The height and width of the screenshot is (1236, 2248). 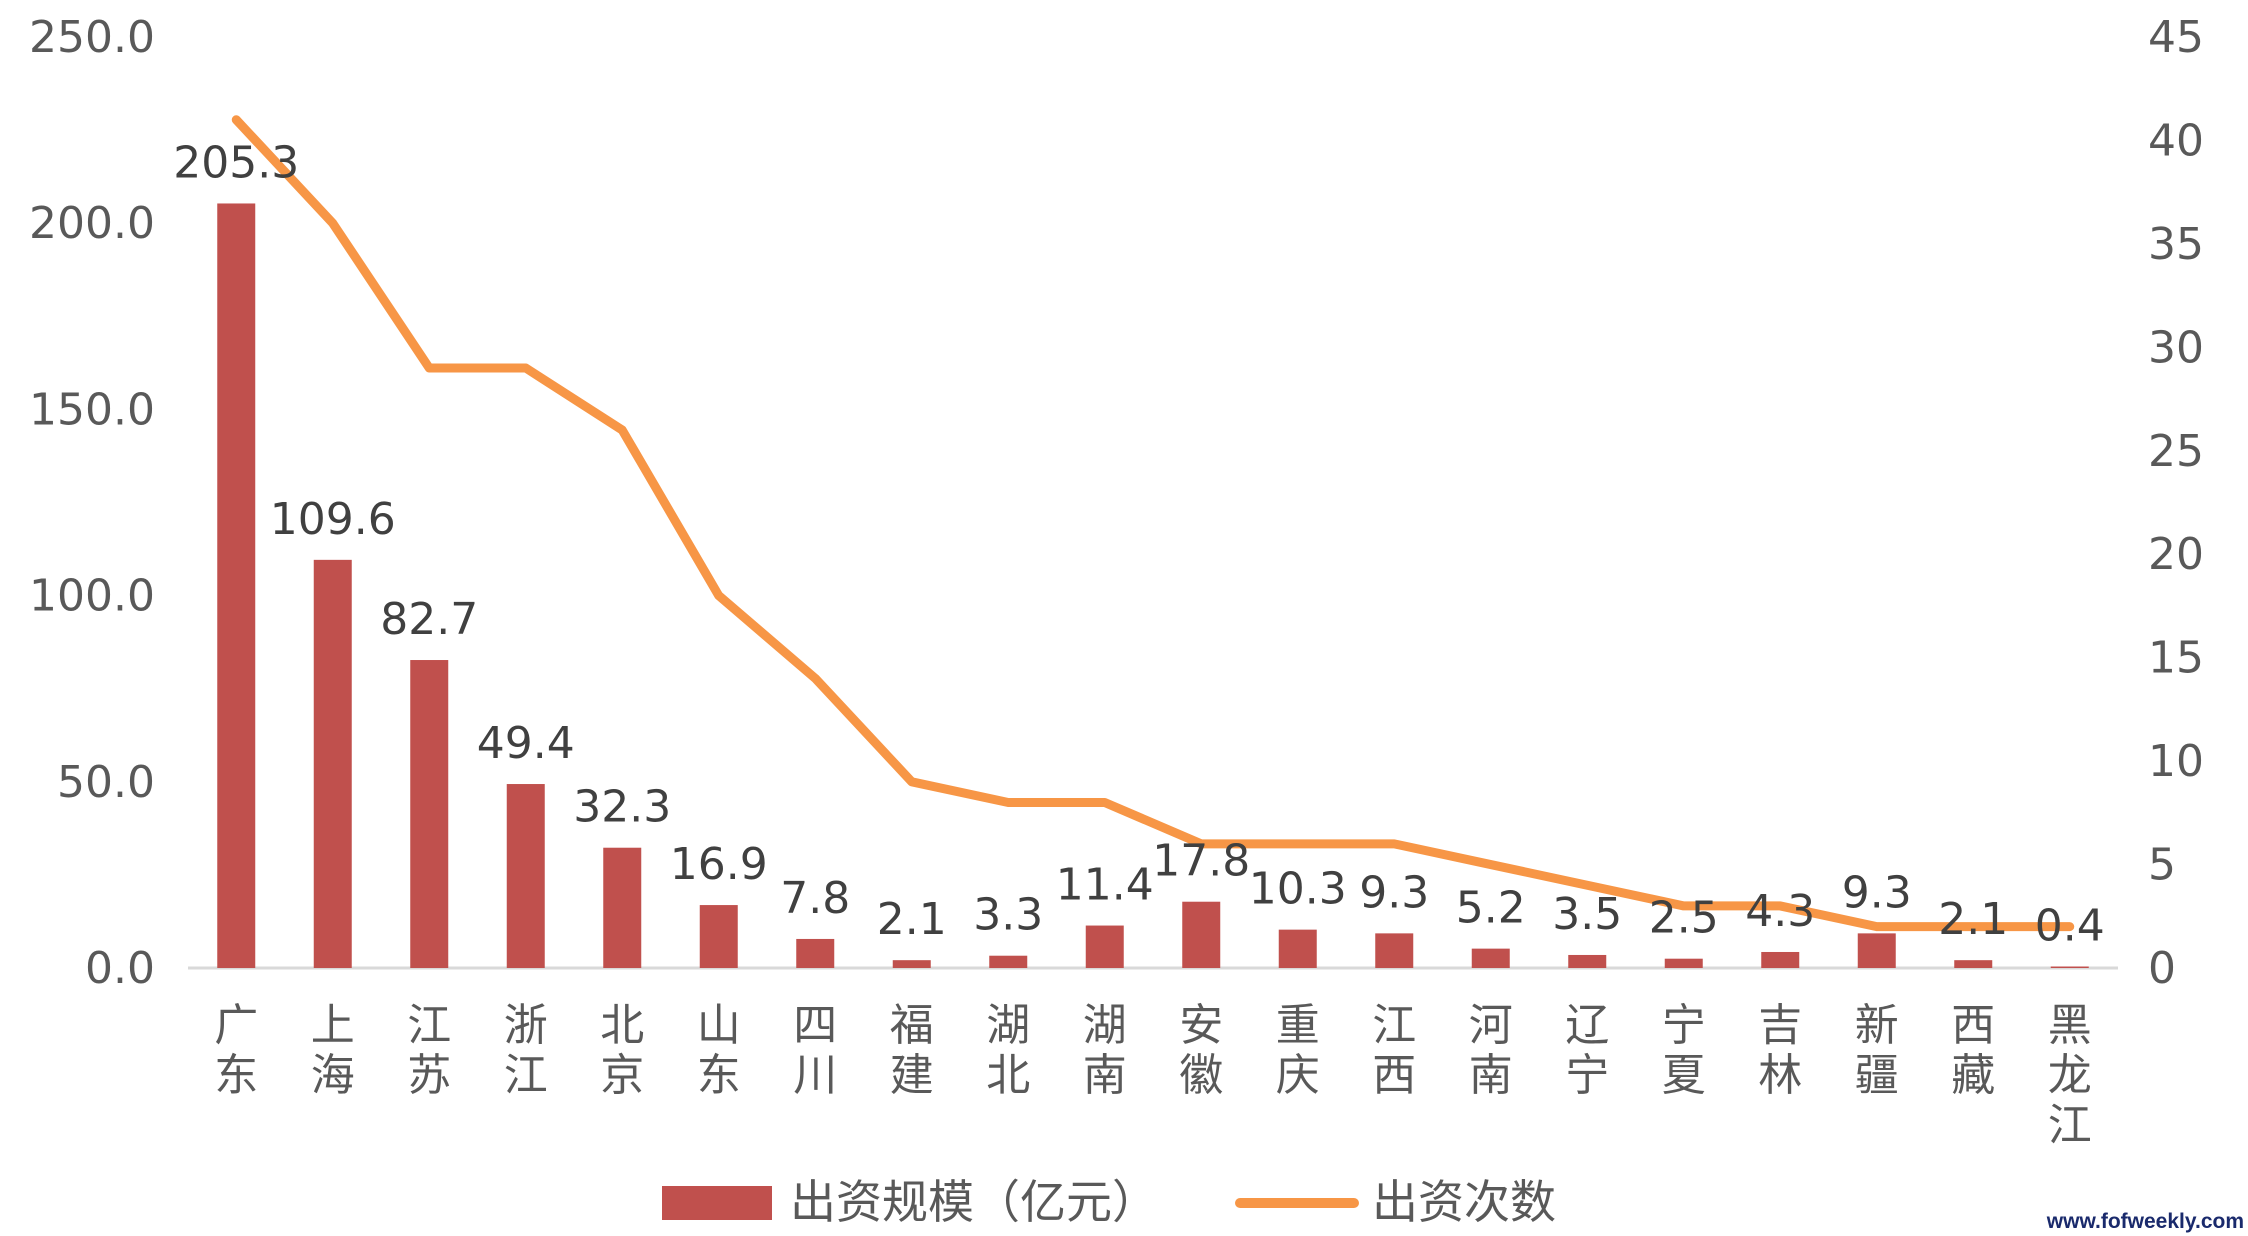 I want to click on category-label: 江西, so click(x=1394, y=1050).